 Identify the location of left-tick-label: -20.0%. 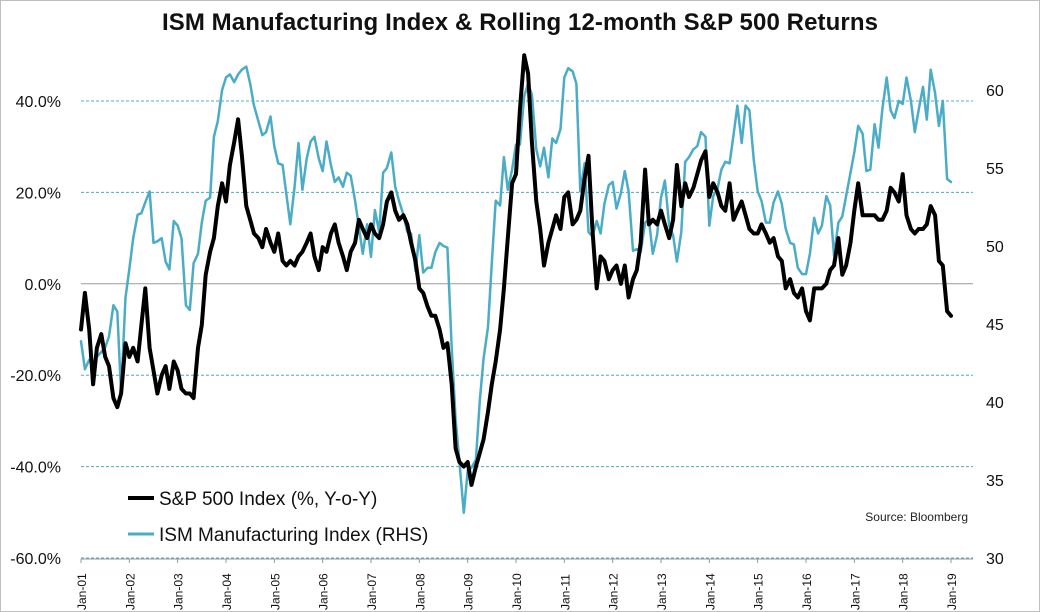
(35, 376).